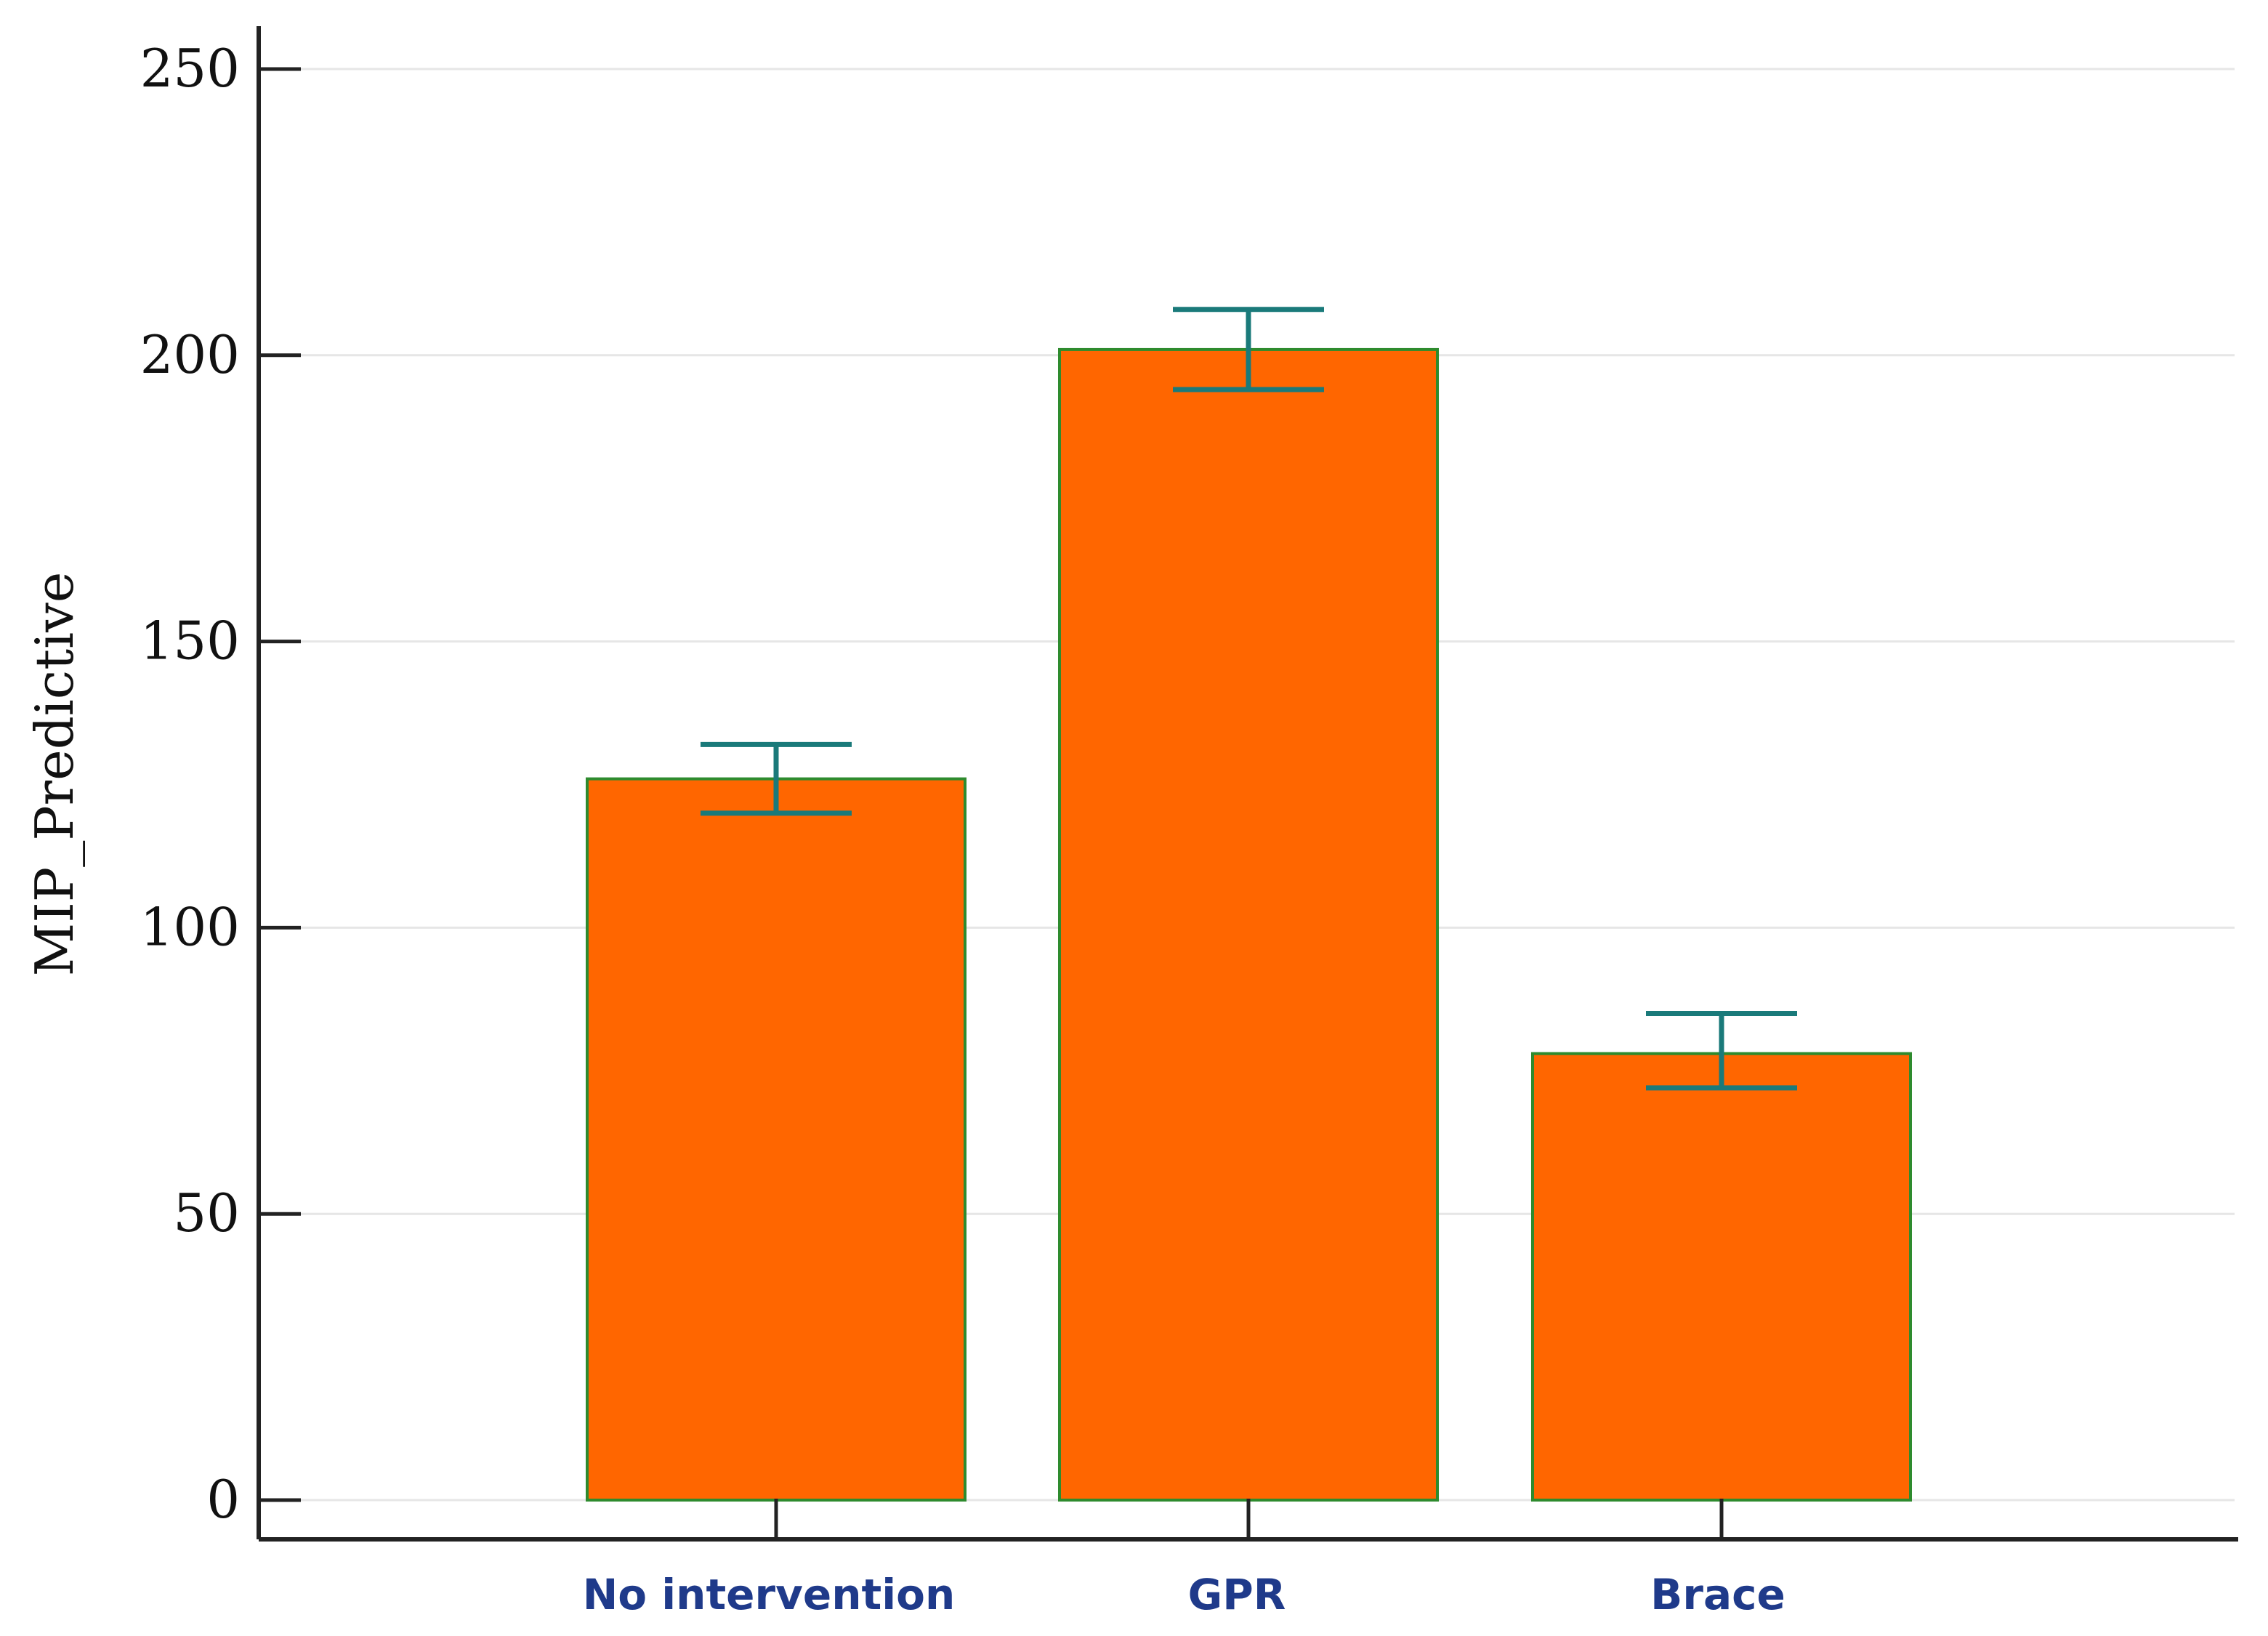 Image resolution: width=2268 pixels, height=1636 pixels. Describe the element at coordinates (1184, 1559) in the screenshot. I see `x-ticks: No intervention GPR Brace` at that location.